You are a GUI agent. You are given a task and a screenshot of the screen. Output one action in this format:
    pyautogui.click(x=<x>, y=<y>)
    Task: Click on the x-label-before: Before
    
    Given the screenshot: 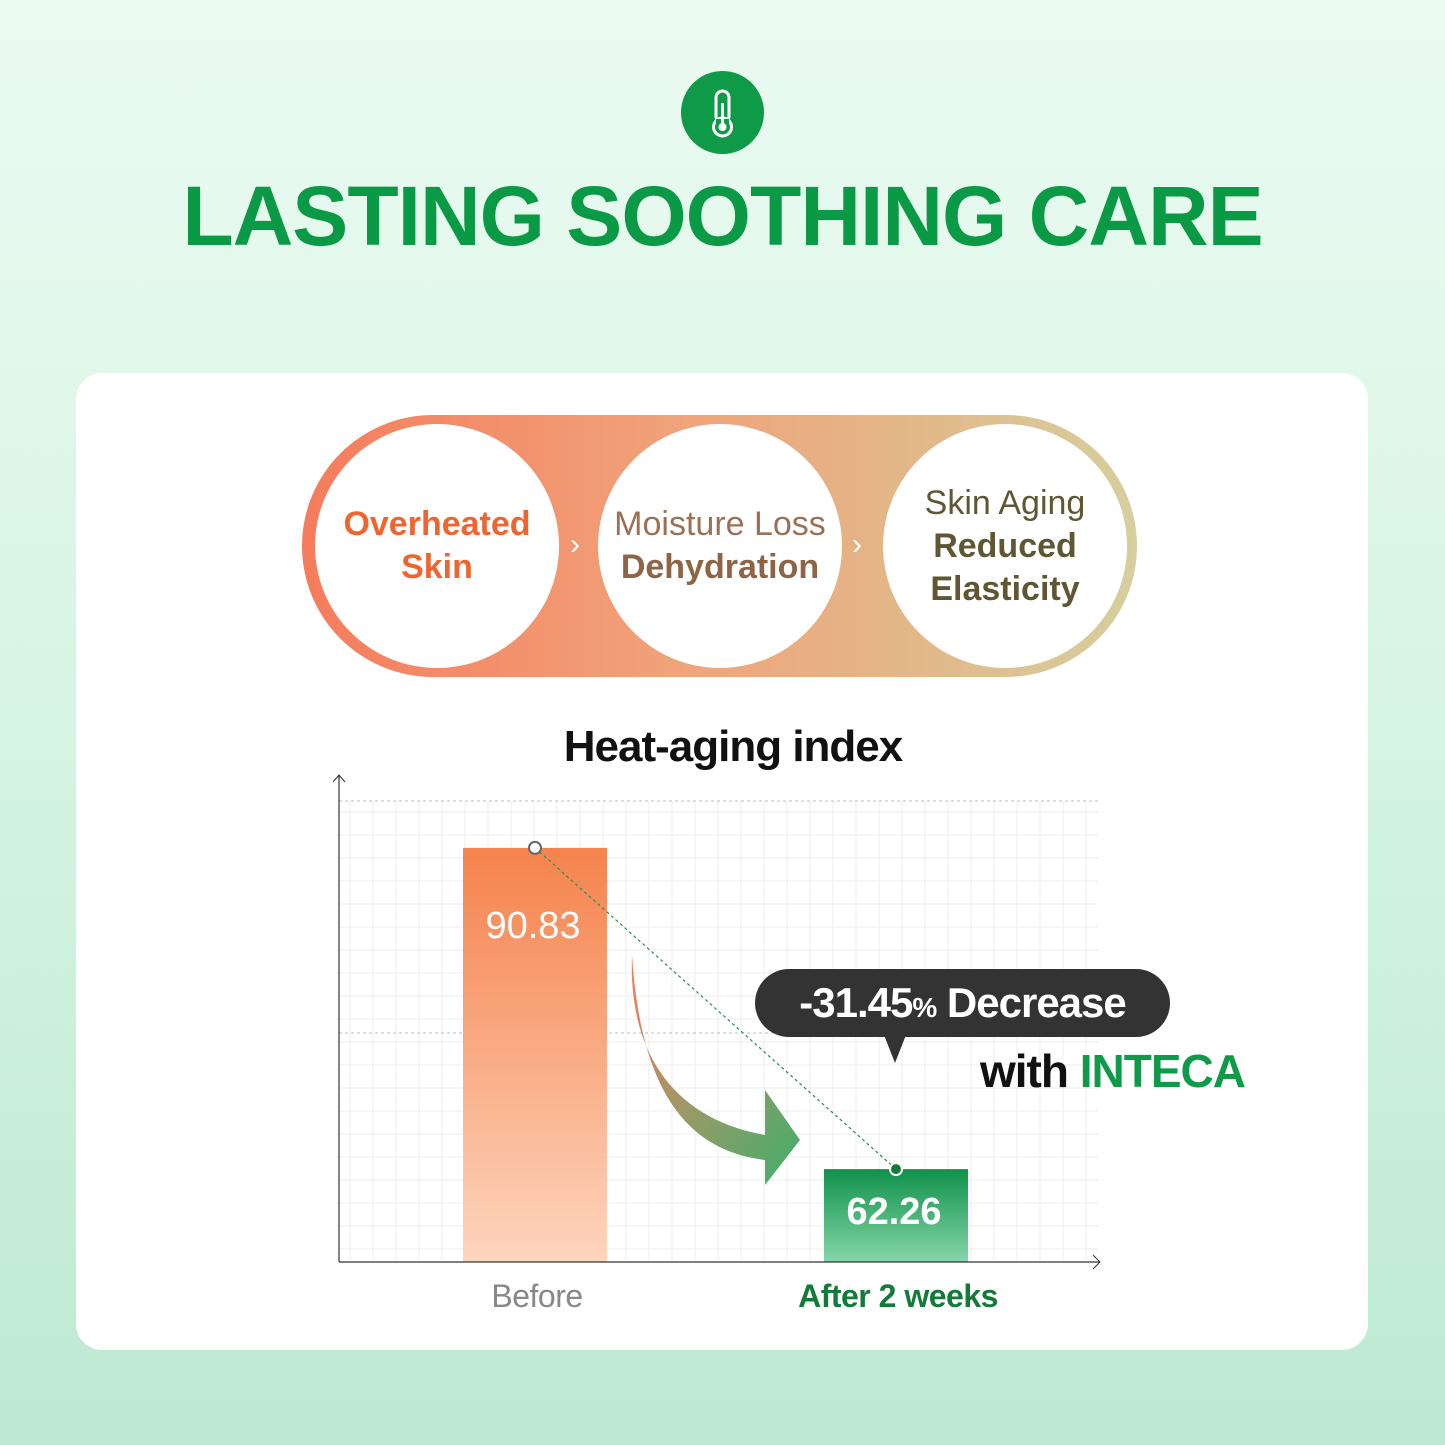 What is the action you would take?
    pyautogui.click(x=537, y=1296)
    